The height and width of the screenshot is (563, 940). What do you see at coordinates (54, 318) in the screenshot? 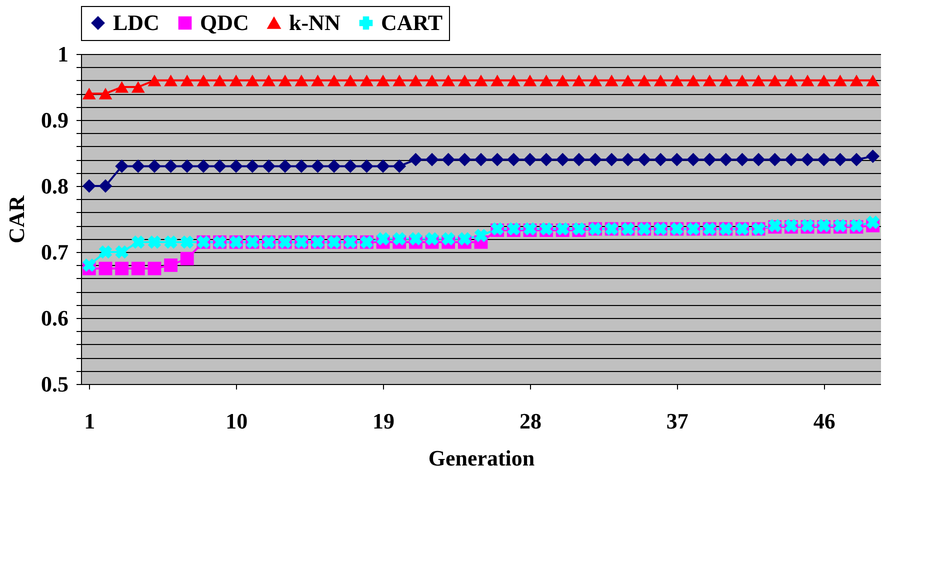
I see `y-tick-label: 0.6` at bounding box center [54, 318].